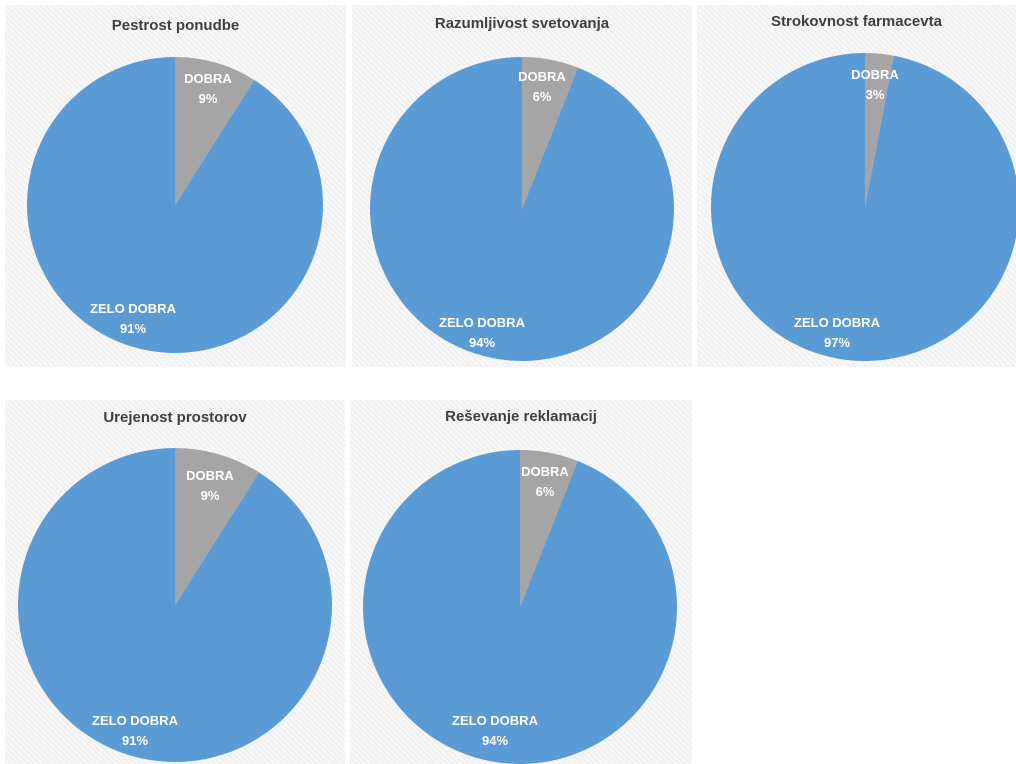 The height and width of the screenshot is (764, 1016). Describe the element at coordinates (175, 417) in the screenshot. I see `chart-title: Urejenost prostorov` at that location.